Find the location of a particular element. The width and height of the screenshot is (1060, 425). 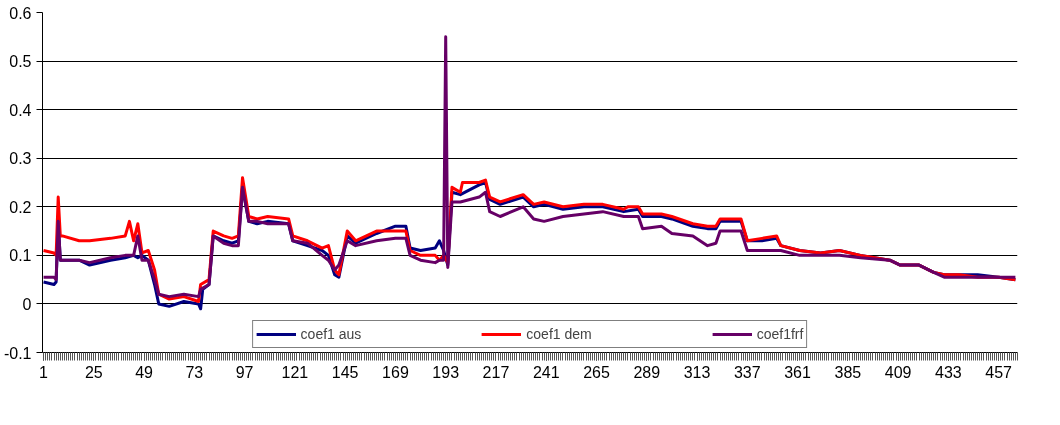

x-tick-label: 409 is located at coordinates (898, 372).